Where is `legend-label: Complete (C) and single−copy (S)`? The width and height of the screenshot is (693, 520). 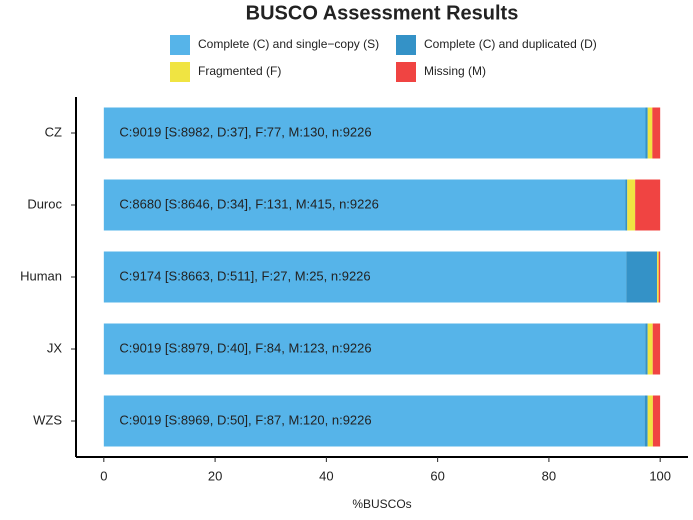
legend-label: Complete (C) and single−copy (S) is located at coordinates (288, 44).